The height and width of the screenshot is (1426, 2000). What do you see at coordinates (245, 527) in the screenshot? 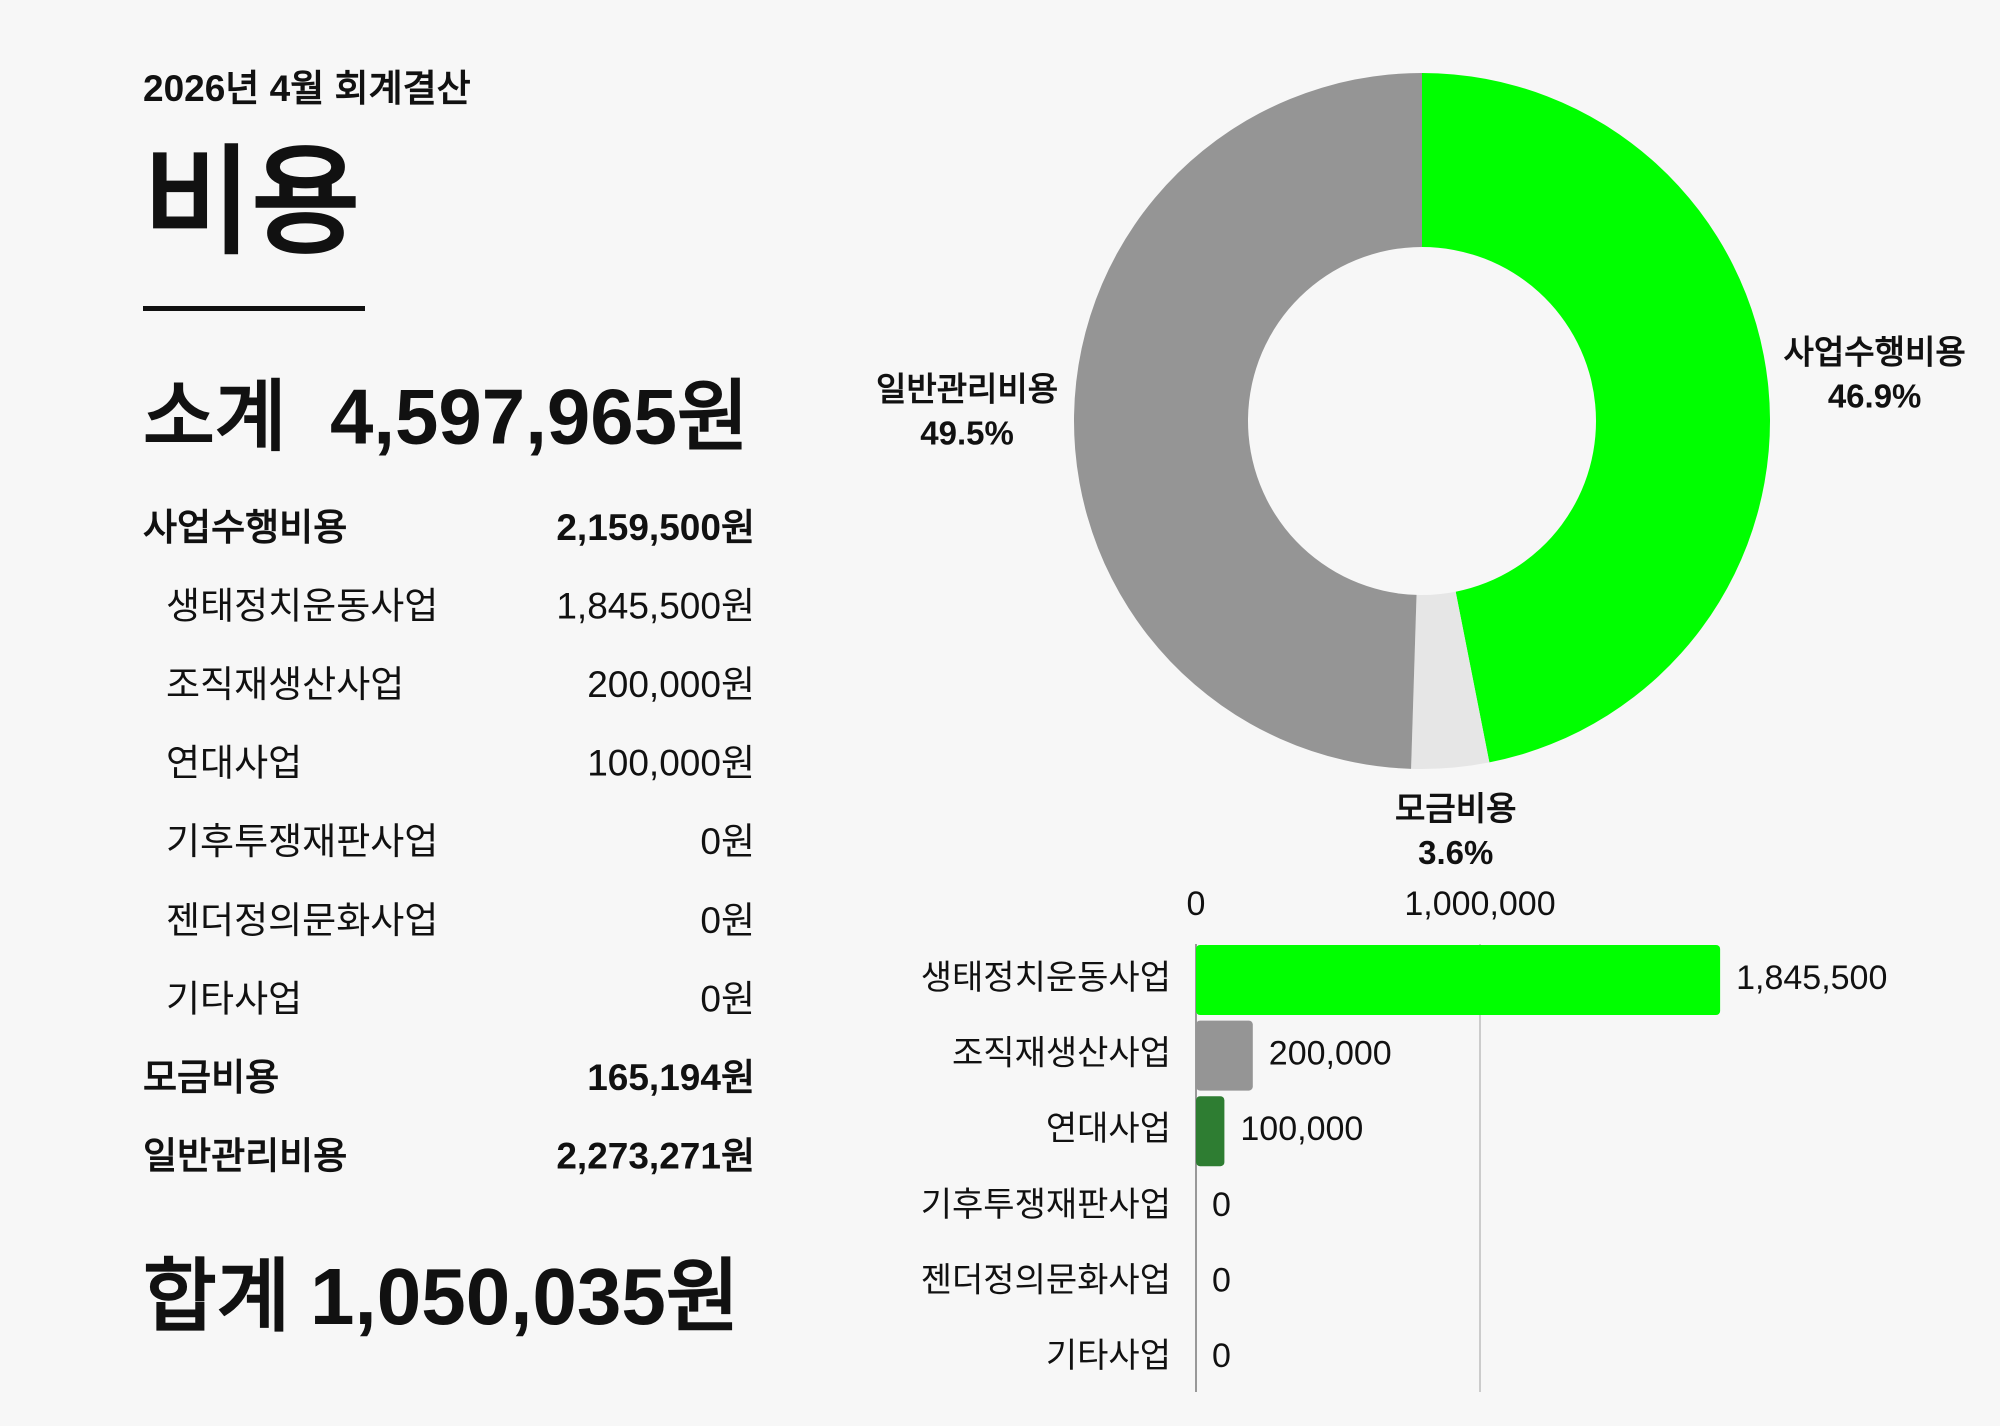
I see `row-label: 사업수행비용` at bounding box center [245, 527].